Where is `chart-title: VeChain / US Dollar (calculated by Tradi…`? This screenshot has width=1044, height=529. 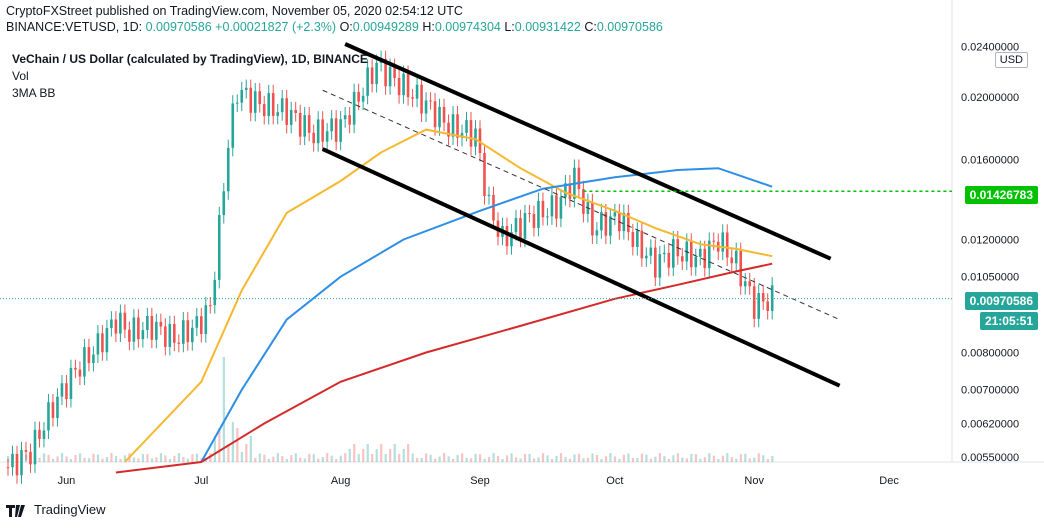 chart-title: VeChain / US Dollar (calculated by Tradi… is located at coordinates (190, 59).